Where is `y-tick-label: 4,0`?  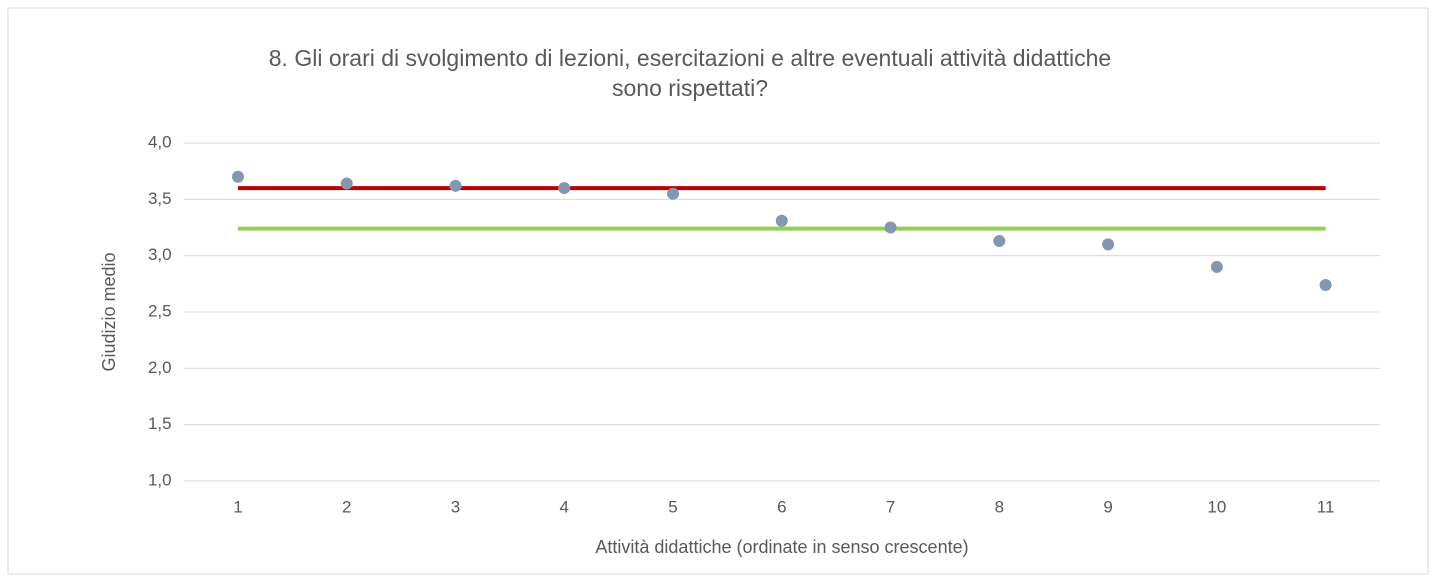
y-tick-label: 4,0 is located at coordinates (160, 141).